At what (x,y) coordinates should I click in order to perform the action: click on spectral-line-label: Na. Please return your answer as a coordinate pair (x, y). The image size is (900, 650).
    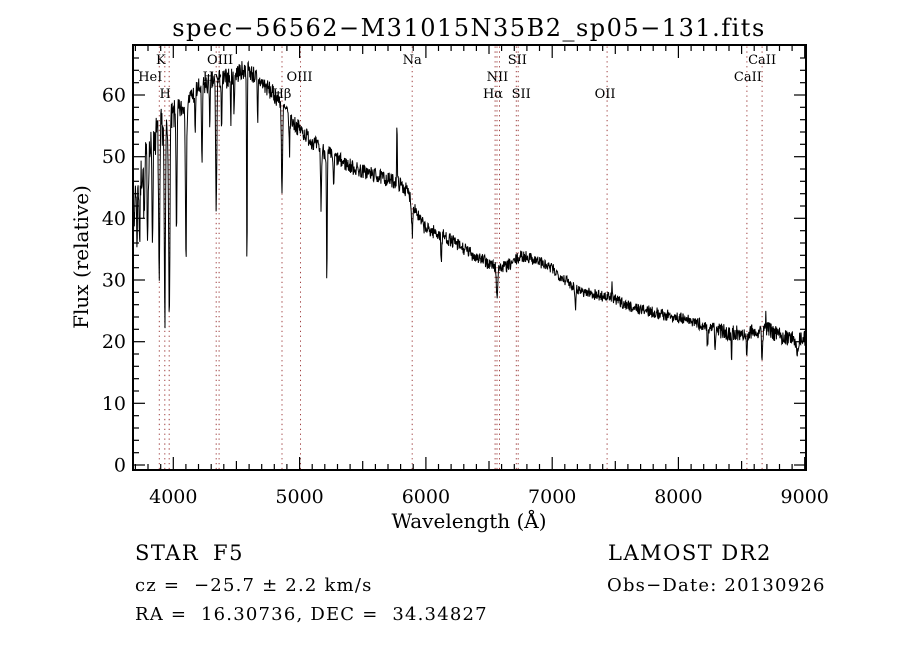
    Looking at the image, I should click on (412, 60).